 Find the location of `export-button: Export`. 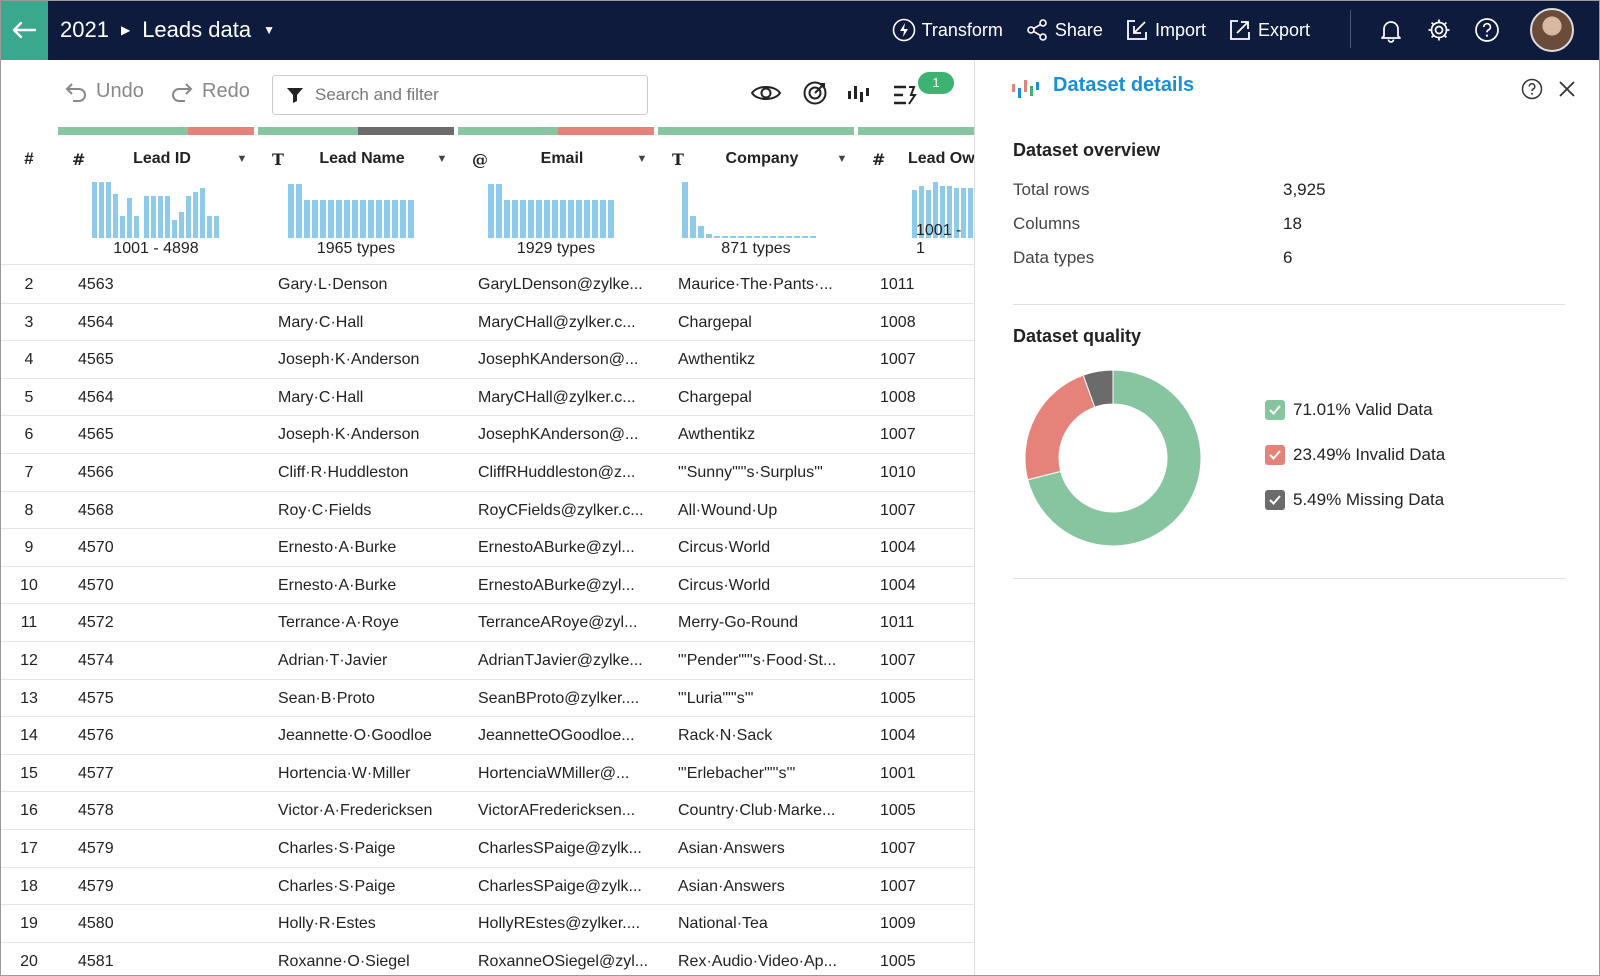

export-button: Export is located at coordinates (1269, 30).